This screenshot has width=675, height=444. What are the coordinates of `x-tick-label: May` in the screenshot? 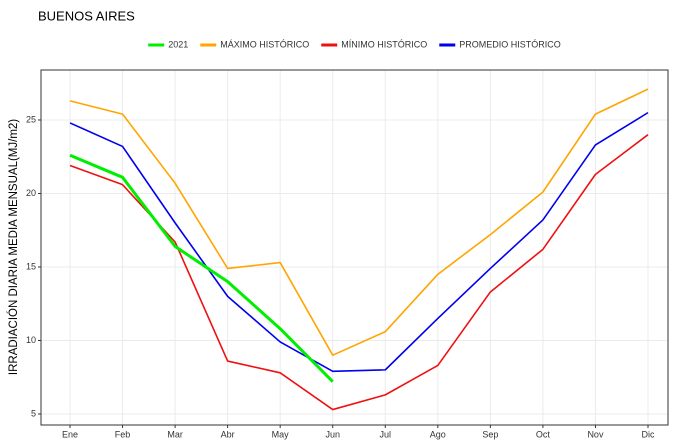 It's located at (281, 434).